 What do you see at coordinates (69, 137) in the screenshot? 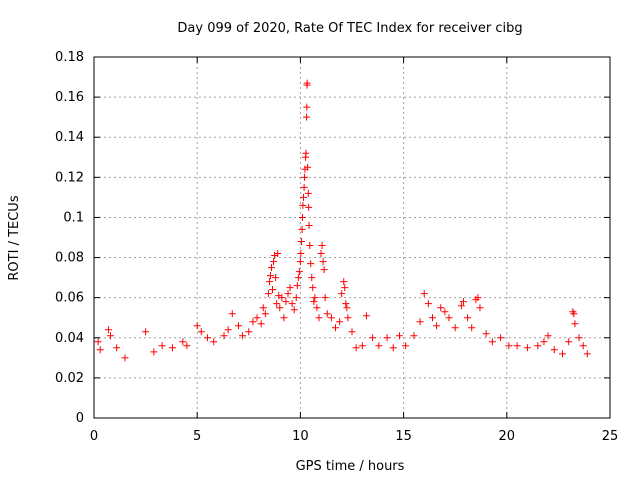
I see `y-tick-label: 0.14` at bounding box center [69, 137].